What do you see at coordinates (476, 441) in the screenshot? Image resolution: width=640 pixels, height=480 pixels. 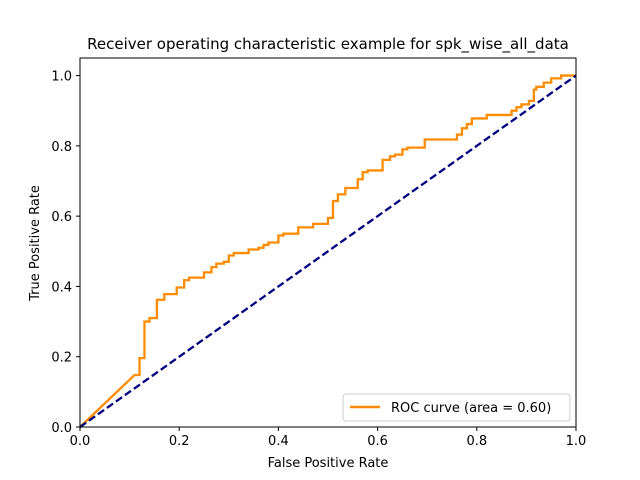 I see `x-tick-label: 0.8` at bounding box center [476, 441].